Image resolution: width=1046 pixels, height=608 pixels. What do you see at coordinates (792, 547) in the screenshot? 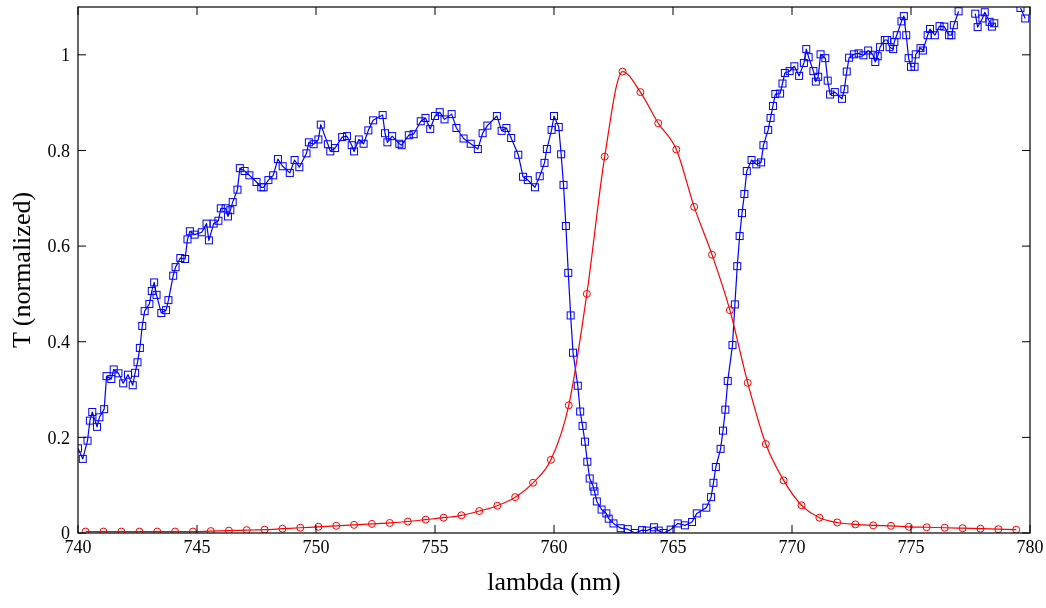
I see `x-tick-label: 770` at bounding box center [792, 547].